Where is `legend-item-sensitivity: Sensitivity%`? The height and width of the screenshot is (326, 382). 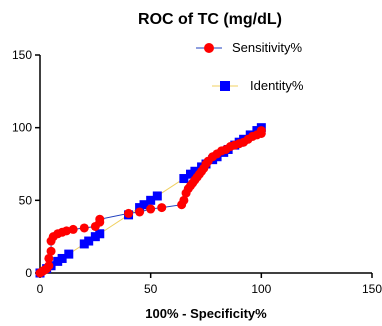 legend-item-sensitivity: Sensitivity% is located at coordinates (249, 47).